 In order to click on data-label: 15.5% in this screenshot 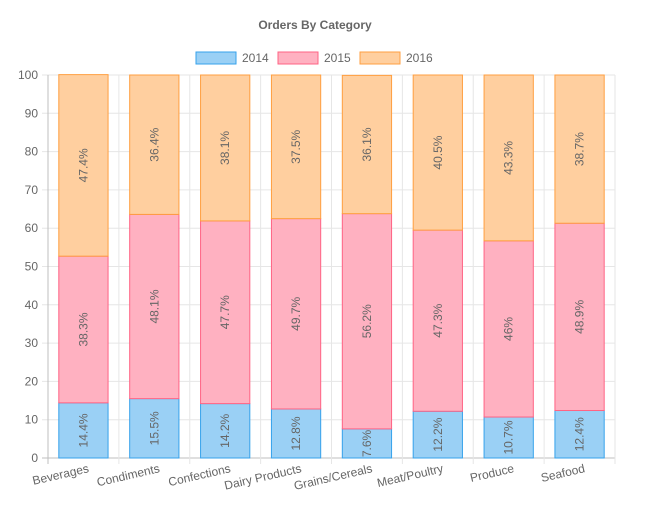, I will do `click(154, 428)`.